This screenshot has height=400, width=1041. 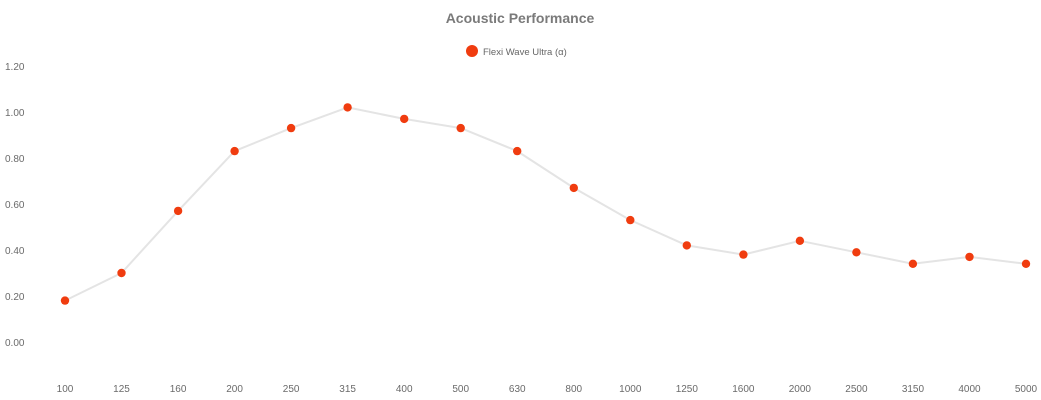 What do you see at coordinates (178, 389) in the screenshot?
I see `x-tick-label: 160` at bounding box center [178, 389].